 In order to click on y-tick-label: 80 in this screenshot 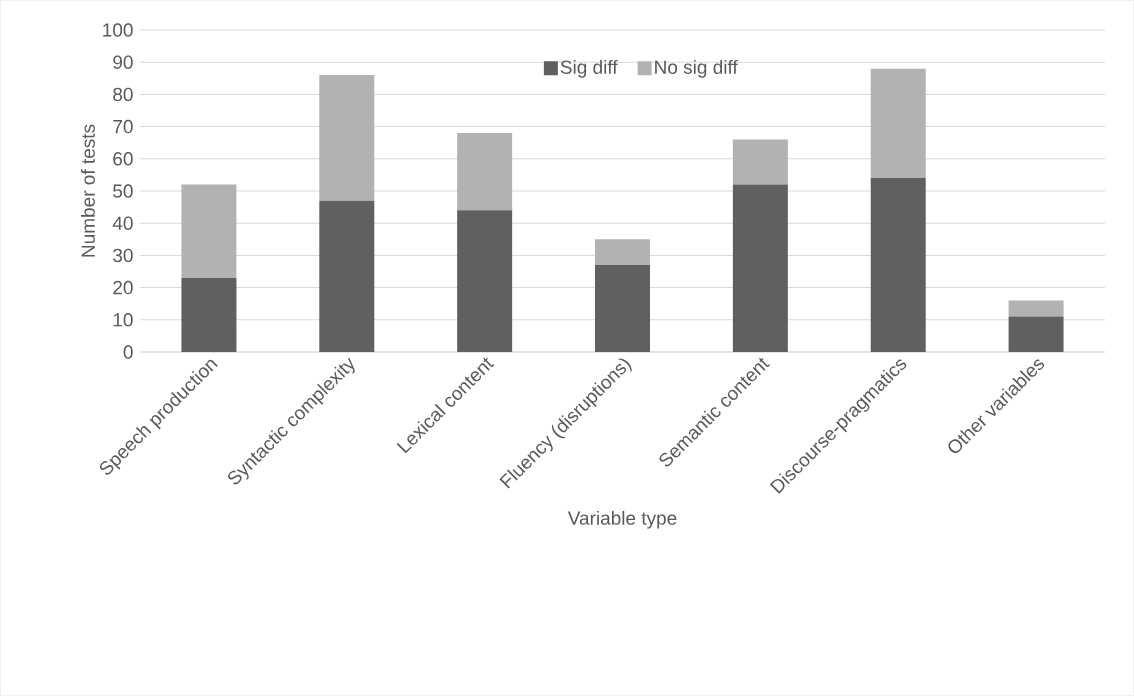, I will do `click(123, 94)`.